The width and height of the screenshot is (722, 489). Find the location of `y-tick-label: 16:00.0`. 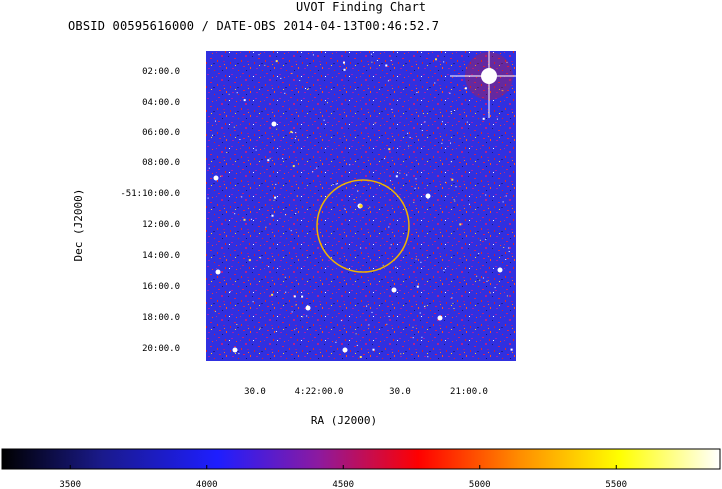

y-tick-label: 16:00.0 is located at coordinates (161, 287).